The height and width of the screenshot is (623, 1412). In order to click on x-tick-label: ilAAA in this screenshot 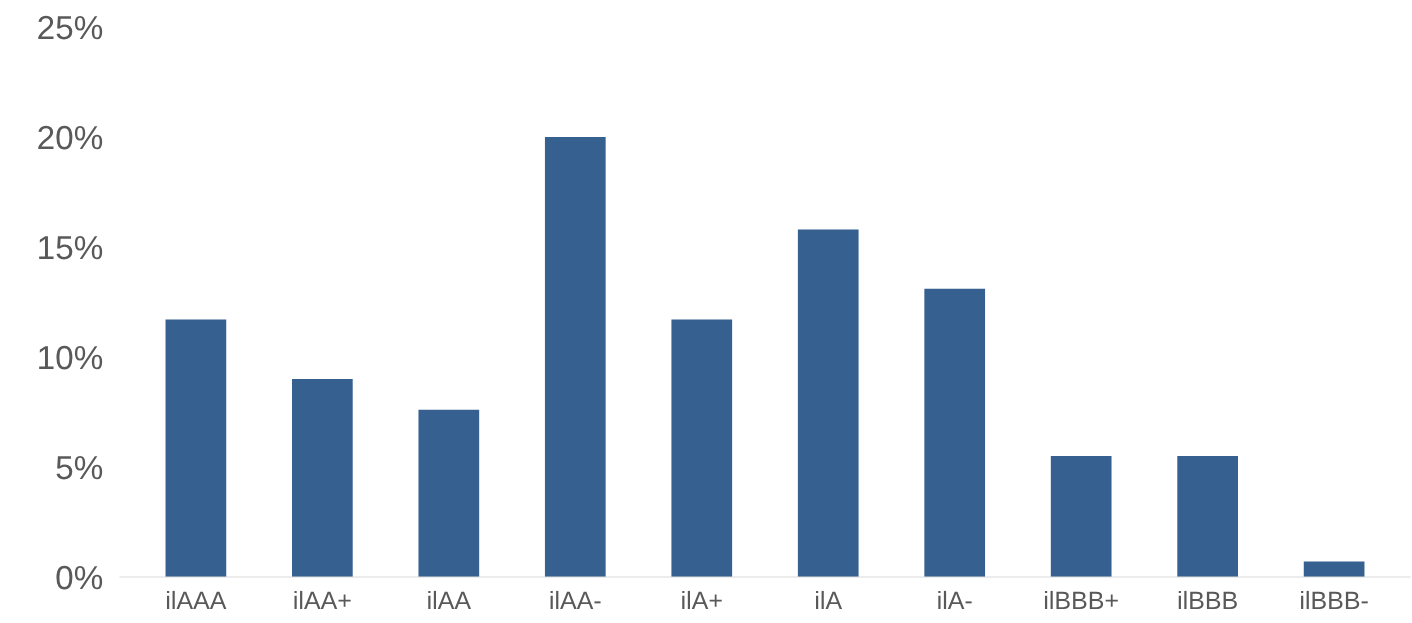, I will do `click(196, 600)`.